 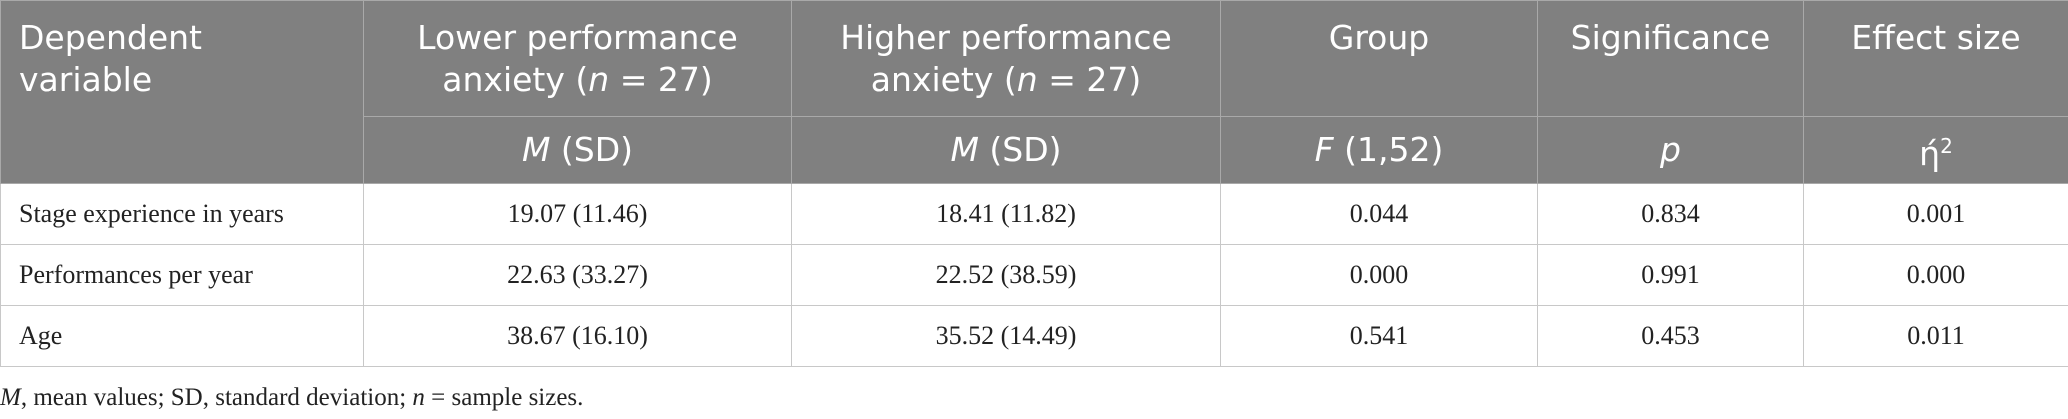 I want to click on table-cell: 0.001, so click(x=1935, y=214).